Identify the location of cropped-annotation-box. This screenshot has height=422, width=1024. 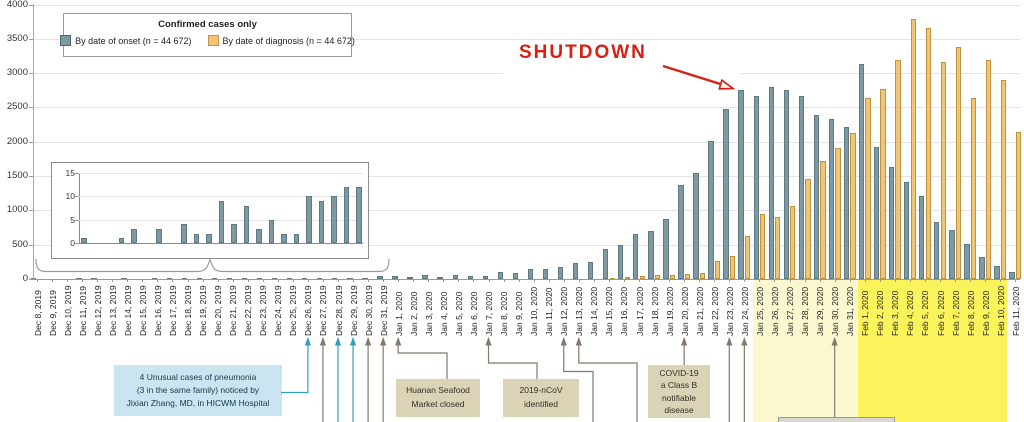
(836, 419).